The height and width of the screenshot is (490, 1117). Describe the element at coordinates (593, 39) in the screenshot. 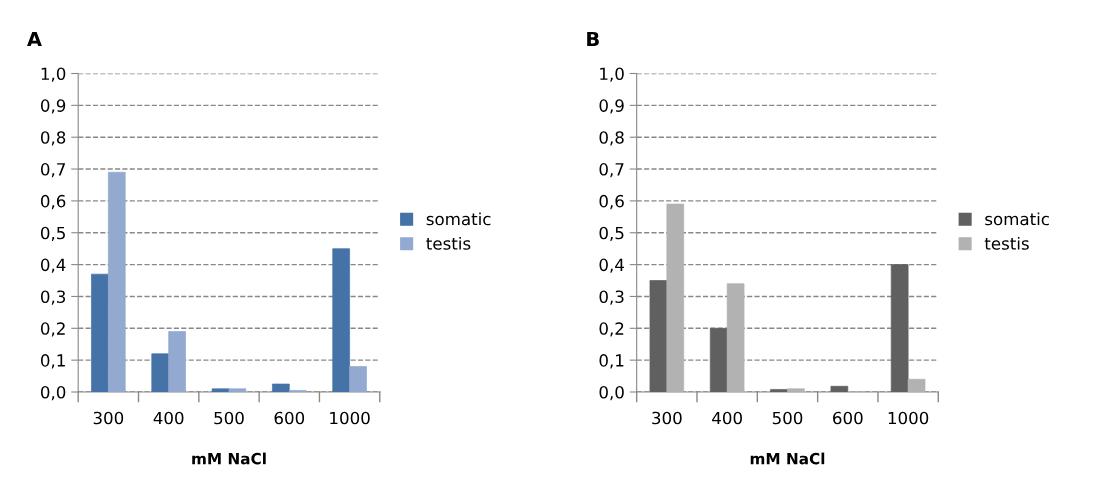

I see `chart-title: B` at that location.